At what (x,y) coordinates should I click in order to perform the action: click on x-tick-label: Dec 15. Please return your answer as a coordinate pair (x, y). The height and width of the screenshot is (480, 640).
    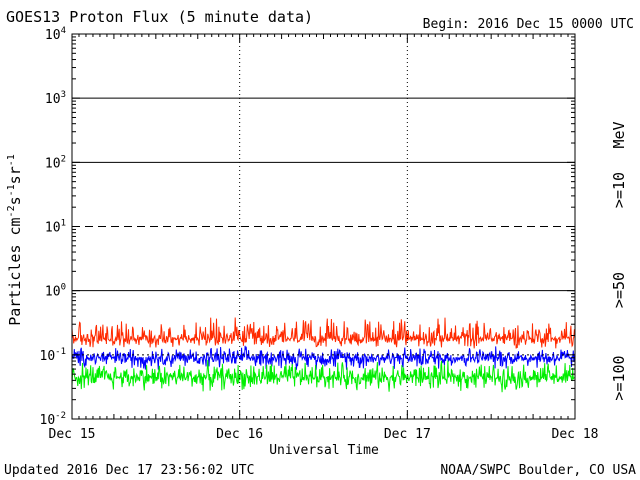
    Looking at the image, I should click on (72, 434).